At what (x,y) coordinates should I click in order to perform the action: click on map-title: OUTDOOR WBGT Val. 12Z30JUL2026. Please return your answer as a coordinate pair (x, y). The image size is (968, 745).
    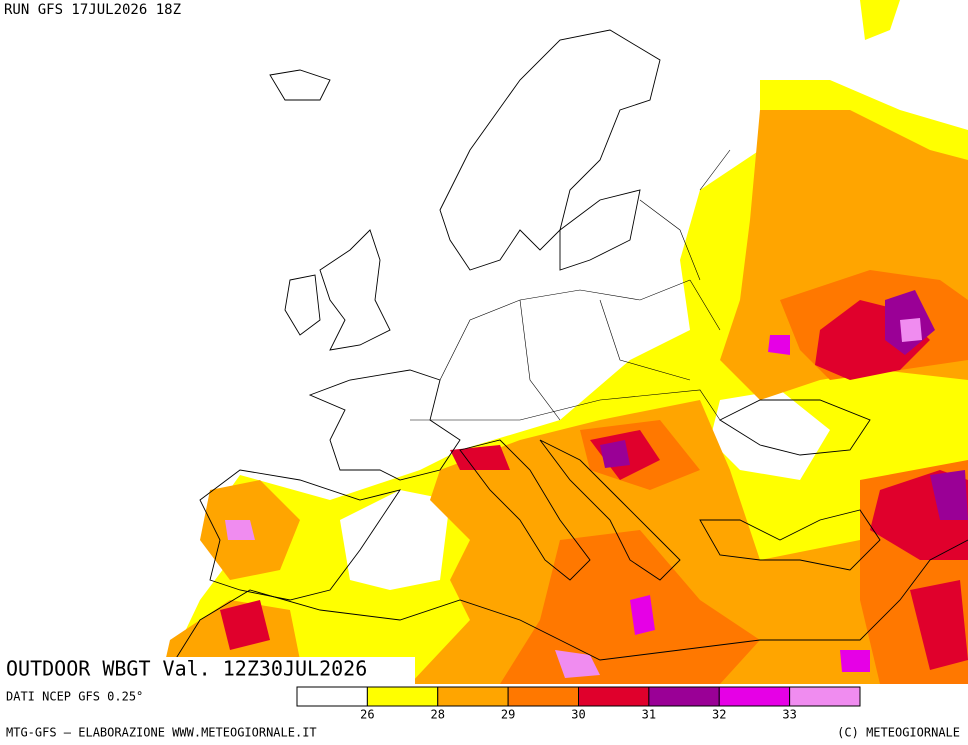
    Looking at the image, I should click on (186, 669).